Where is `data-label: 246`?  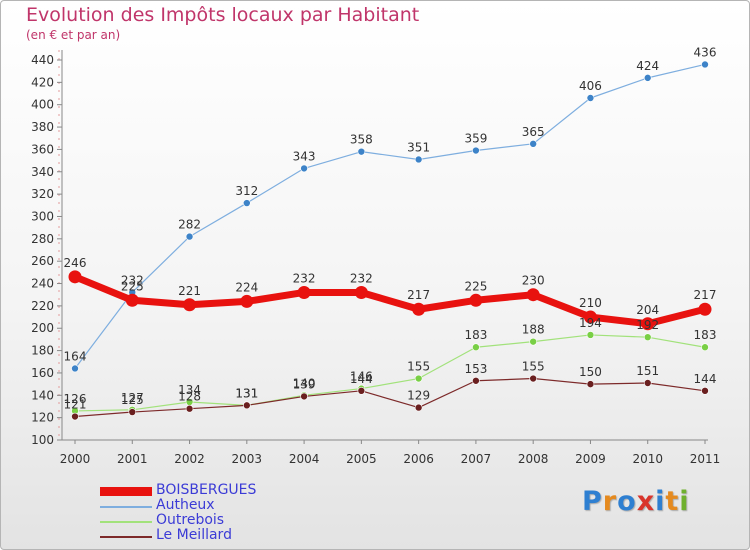 data-label: 246 is located at coordinates (75, 263).